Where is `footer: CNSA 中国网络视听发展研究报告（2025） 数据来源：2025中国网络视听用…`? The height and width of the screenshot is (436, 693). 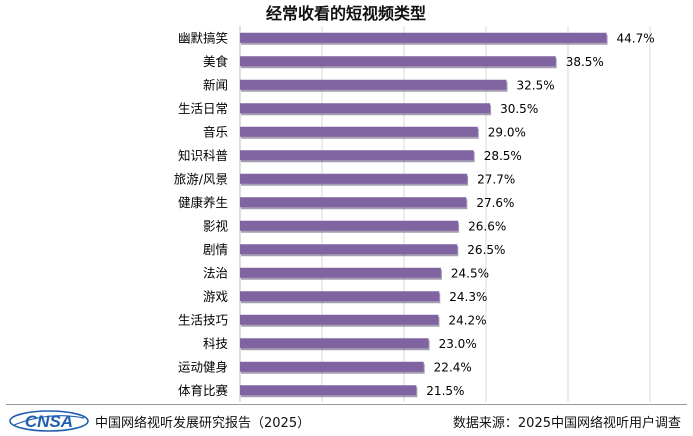
footer: CNSA 中国网络视听发展研究报告（2025） 数据来源：2025中国网络视听用… is located at coordinates (346, 420).